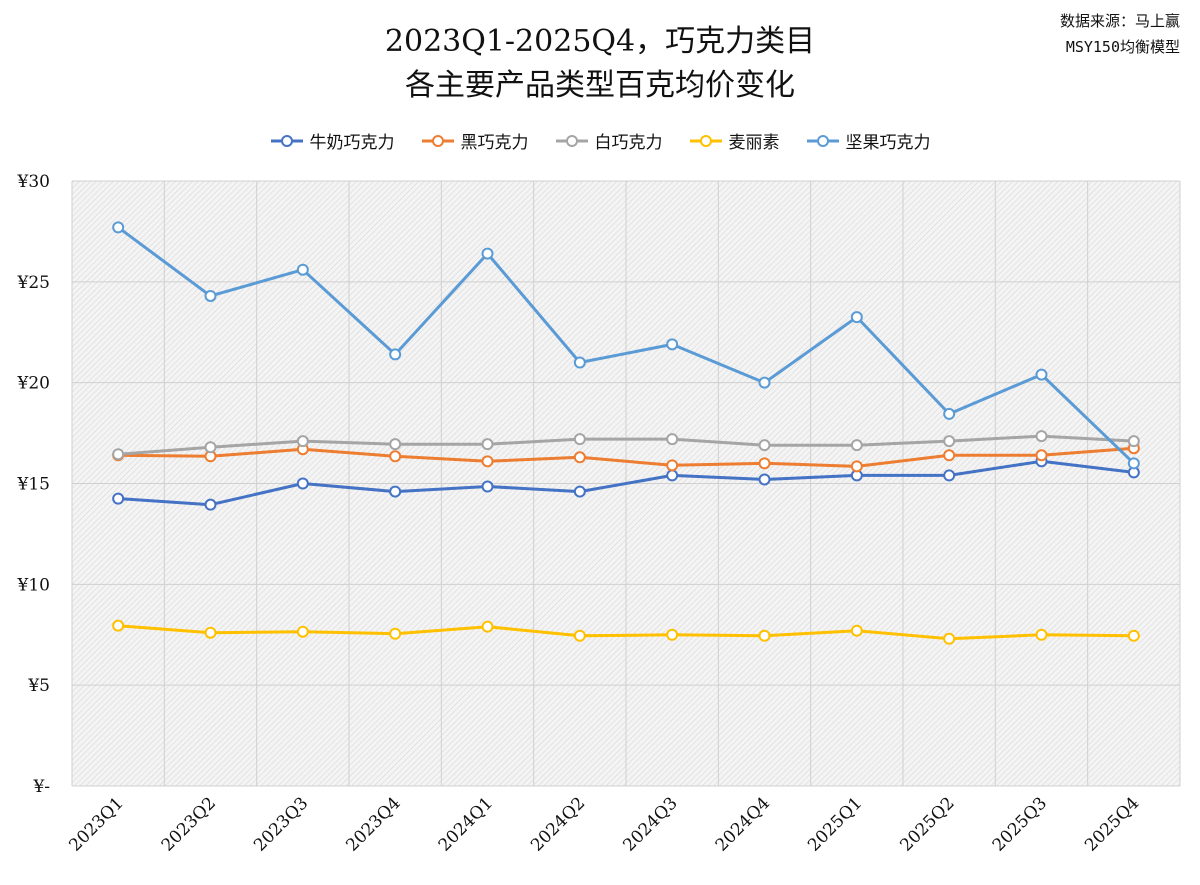 This screenshot has height=885, width=1200. Describe the element at coordinates (600, 64) in the screenshot. I see `chart-title: 2023Q1-2025Q4，巧克力类目 各主要产品类型百克均价变化` at that location.